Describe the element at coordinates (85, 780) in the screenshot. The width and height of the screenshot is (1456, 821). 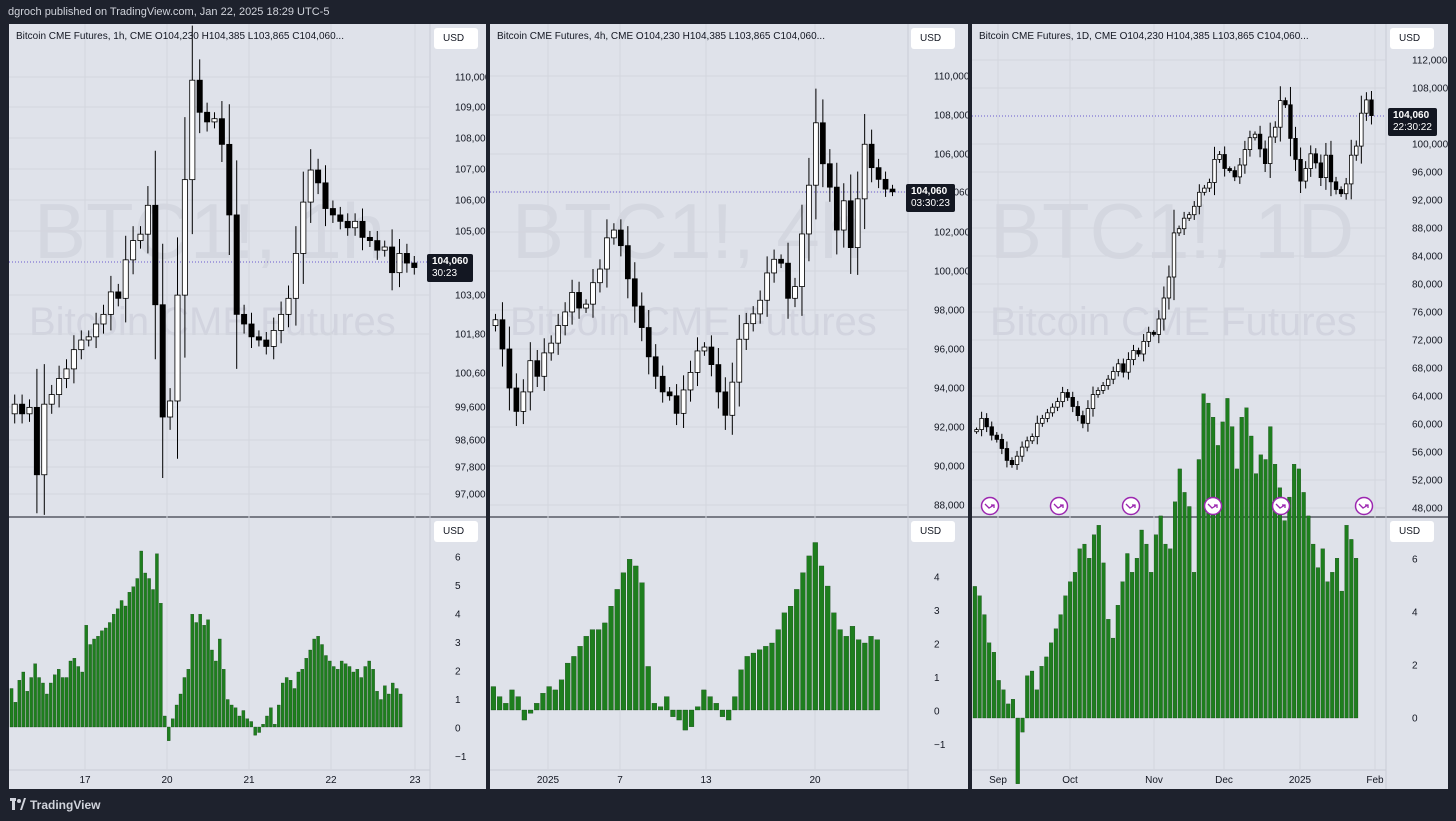
I see `time-tick-label: 17` at that location.